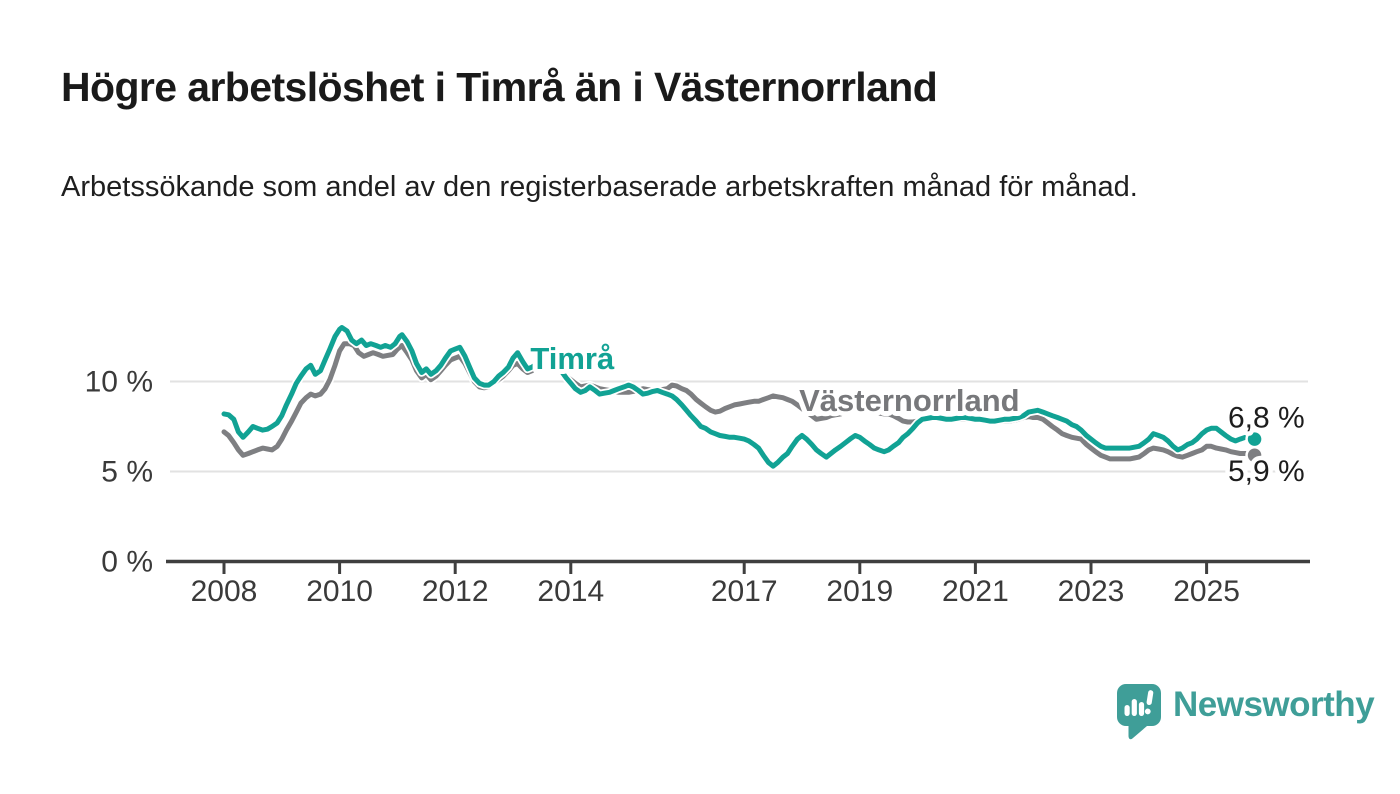 This screenshot has width=1400, height=794. Describe the element at coordinates (739, 401) in the screenshot. I see `series-line-Västernorrland` at that location.